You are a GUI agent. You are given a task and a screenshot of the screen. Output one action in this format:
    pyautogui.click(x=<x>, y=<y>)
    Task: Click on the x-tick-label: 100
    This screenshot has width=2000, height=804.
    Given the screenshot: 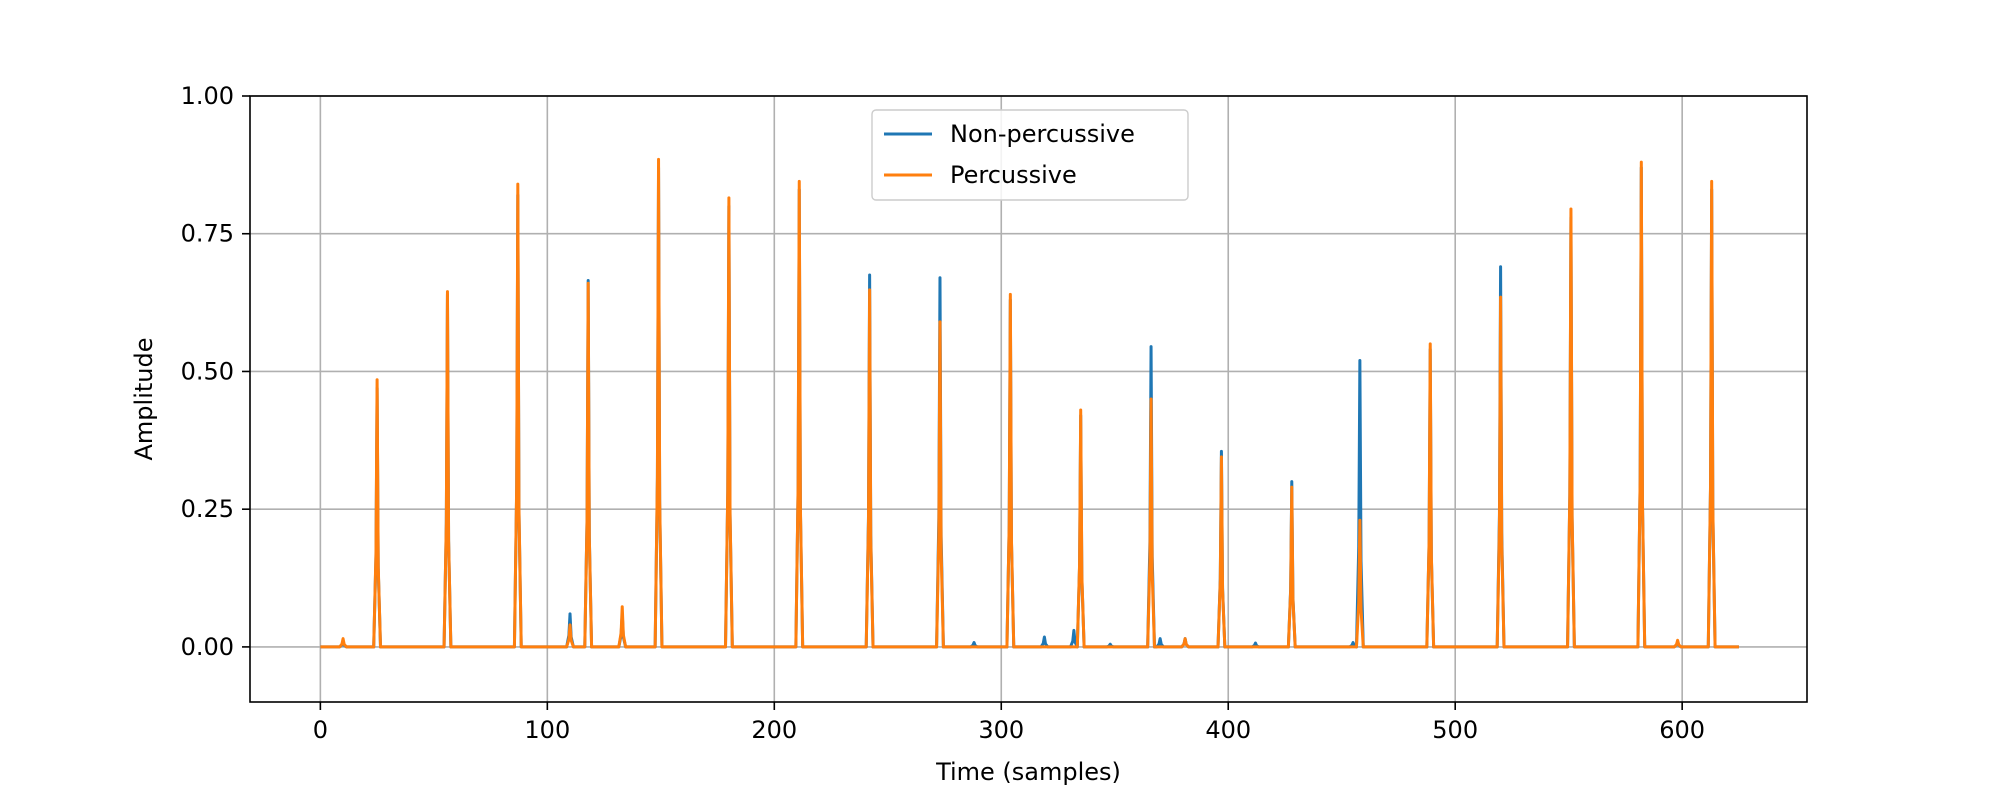 What is the action you would take?
    pyautogui.click(x=547, y=730)
    